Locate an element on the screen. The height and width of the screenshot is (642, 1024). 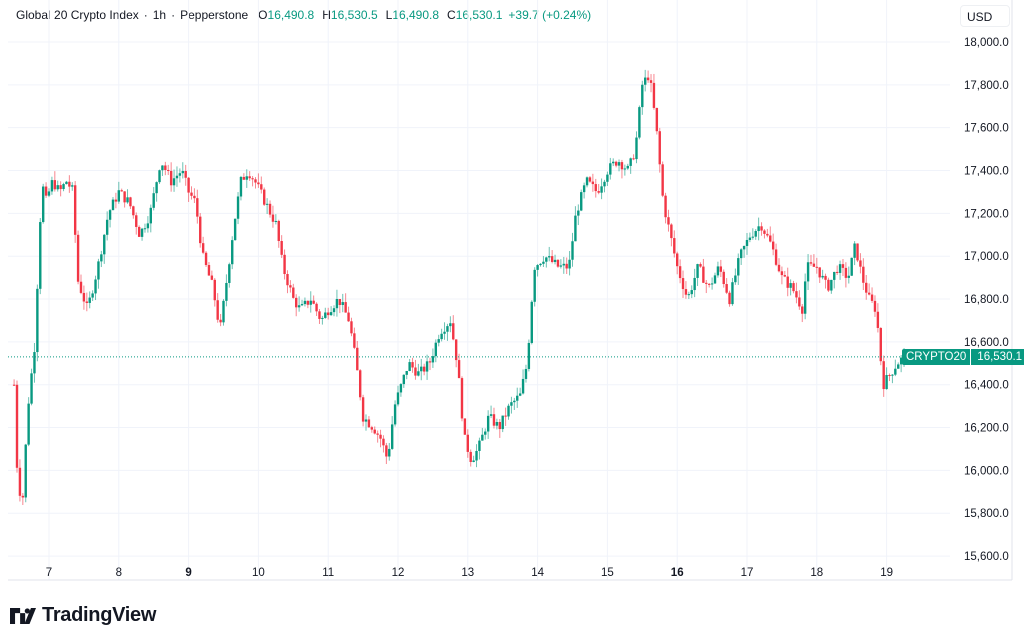
time-tick-label: 8 is located at coordinates (119, 573).